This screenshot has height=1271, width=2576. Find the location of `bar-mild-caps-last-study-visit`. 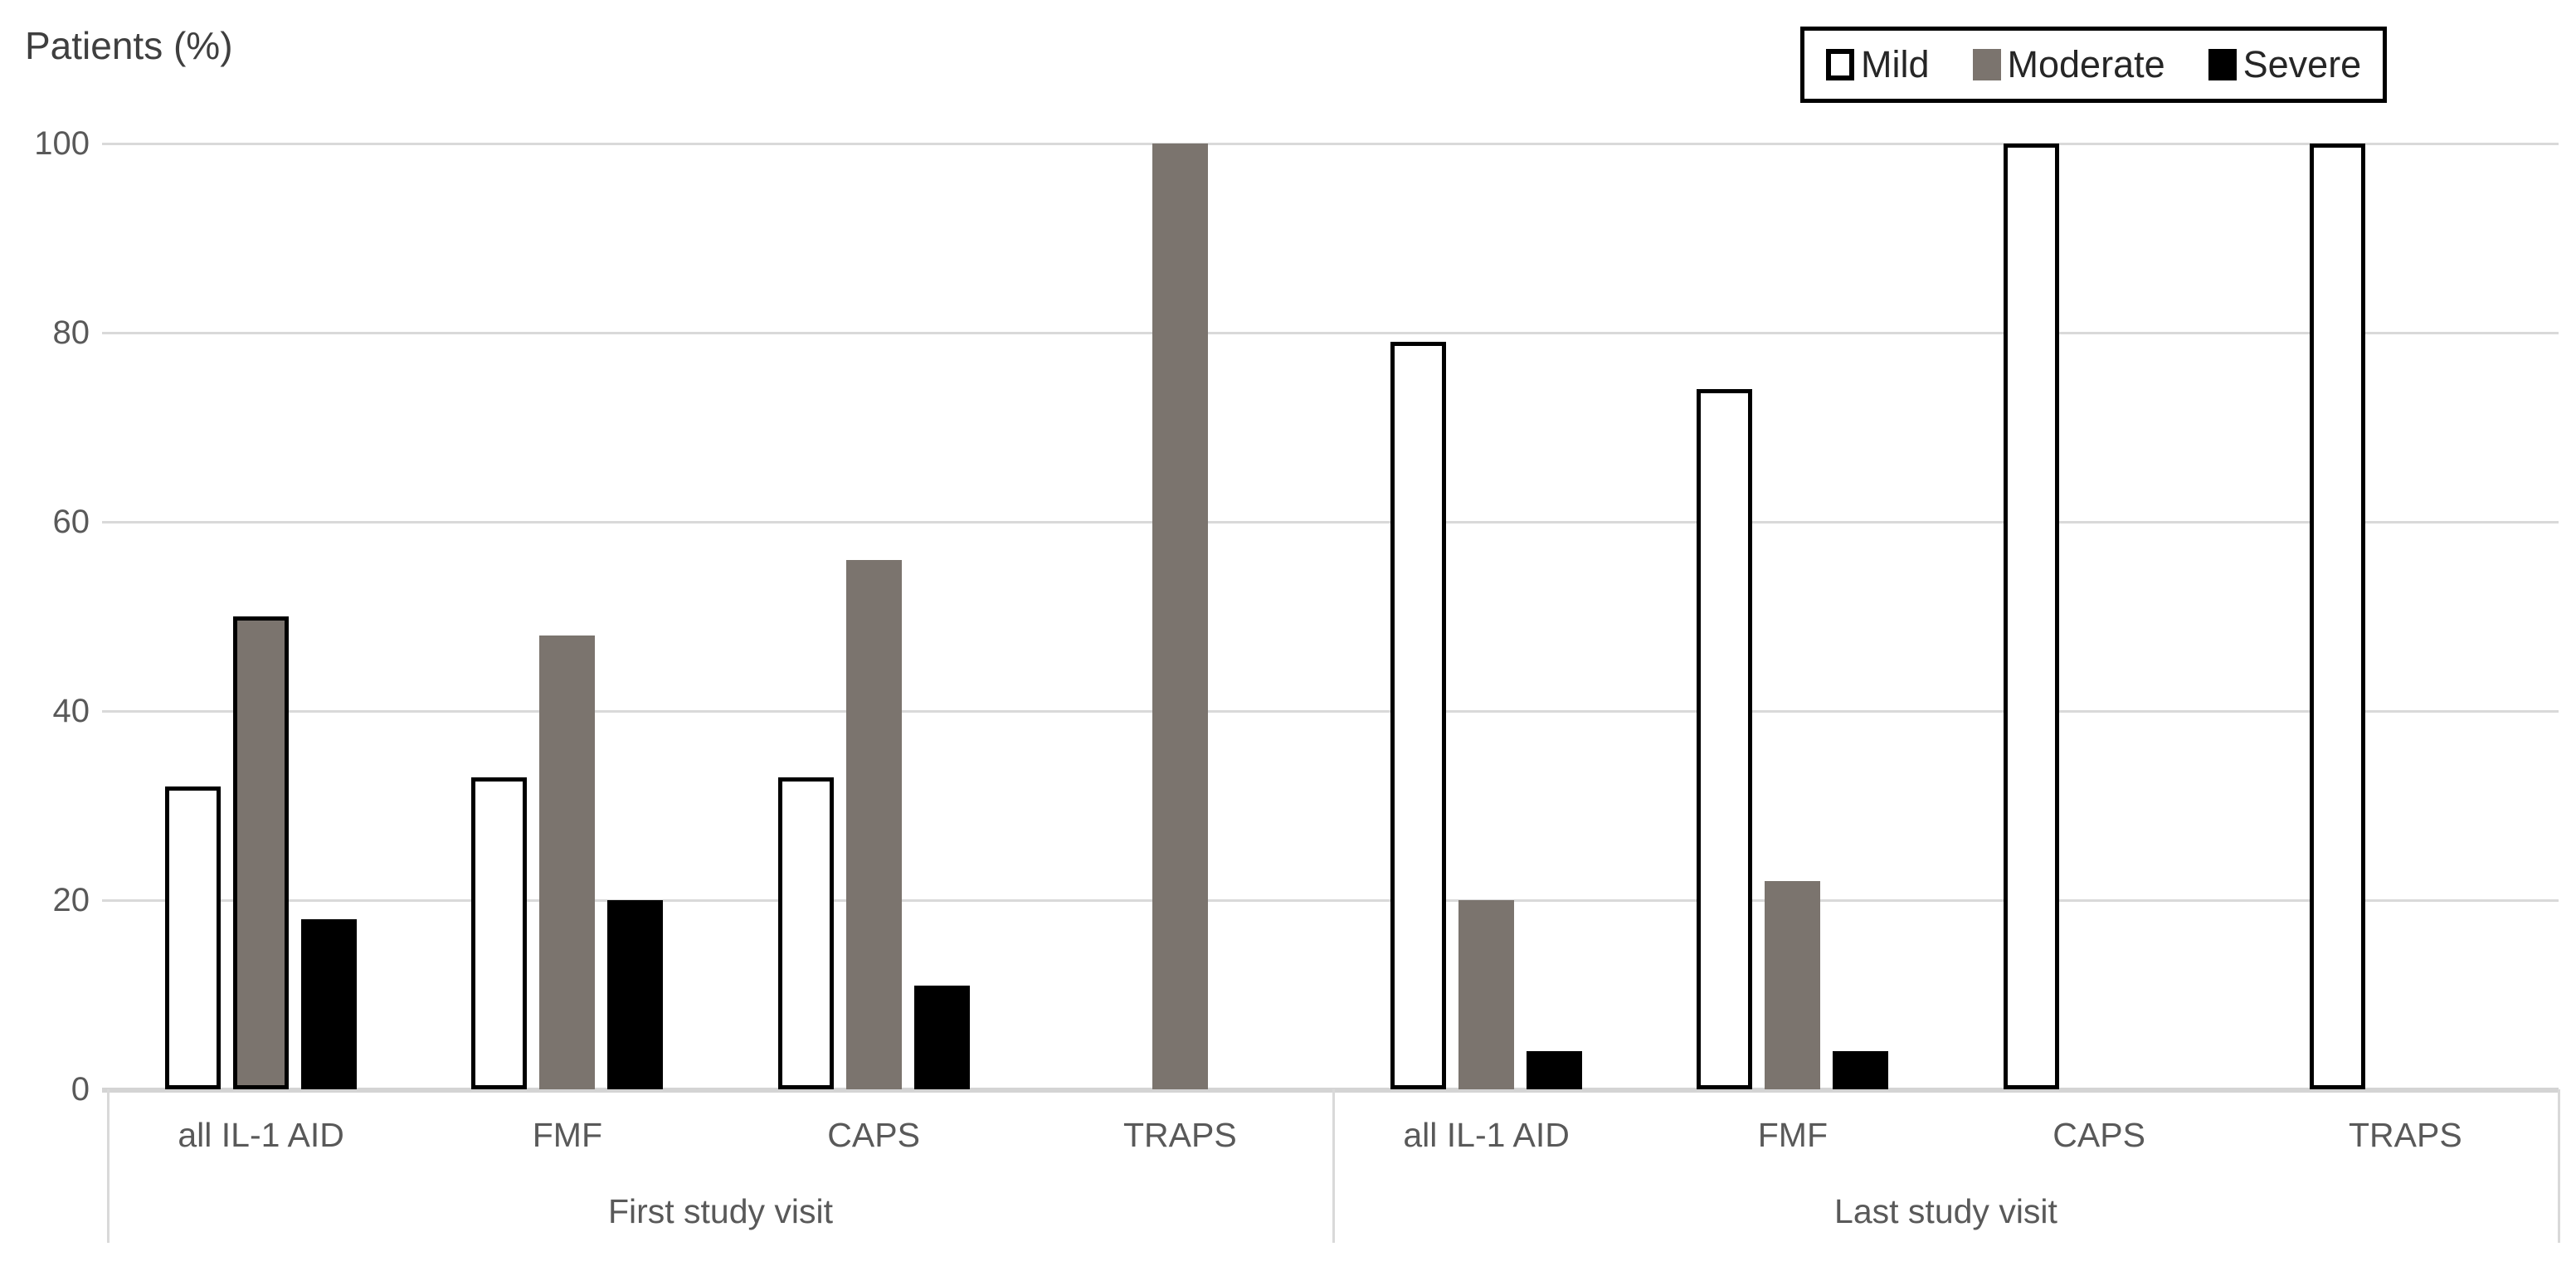

bar-mild-caps-last-study-visit is located at coordinates (2031, 616).